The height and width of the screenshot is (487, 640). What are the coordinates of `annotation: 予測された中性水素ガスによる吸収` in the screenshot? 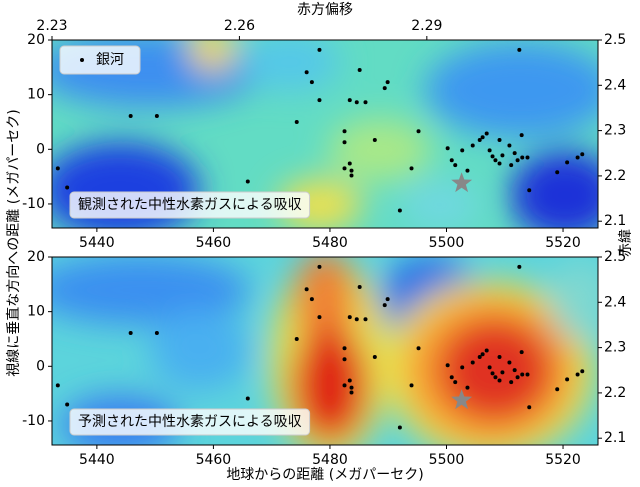 It's located at (190, 422).